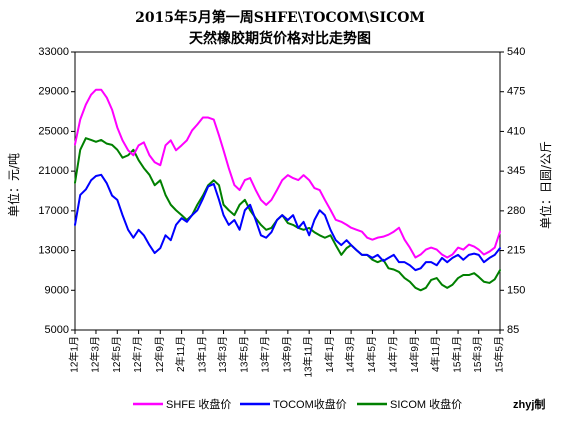 This screenshot has height=425, width=561. What do you see at coordinates (529, 404) in the screenshot?
I see `credit-label: zhyj制` at bounding box center [529, 404].